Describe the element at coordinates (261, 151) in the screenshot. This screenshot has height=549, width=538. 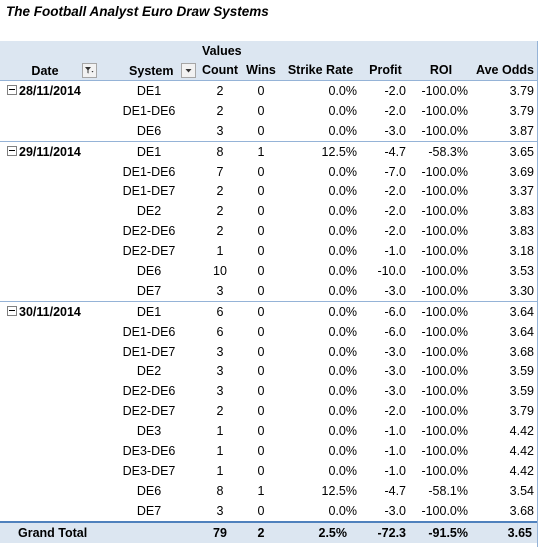
I see `wins-cell: 1` at that location.